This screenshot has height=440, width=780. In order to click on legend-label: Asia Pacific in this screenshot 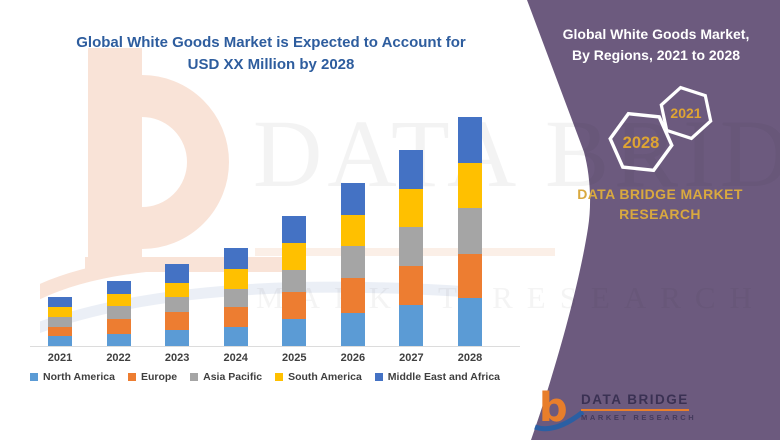, I will do `click(233, 377)`.